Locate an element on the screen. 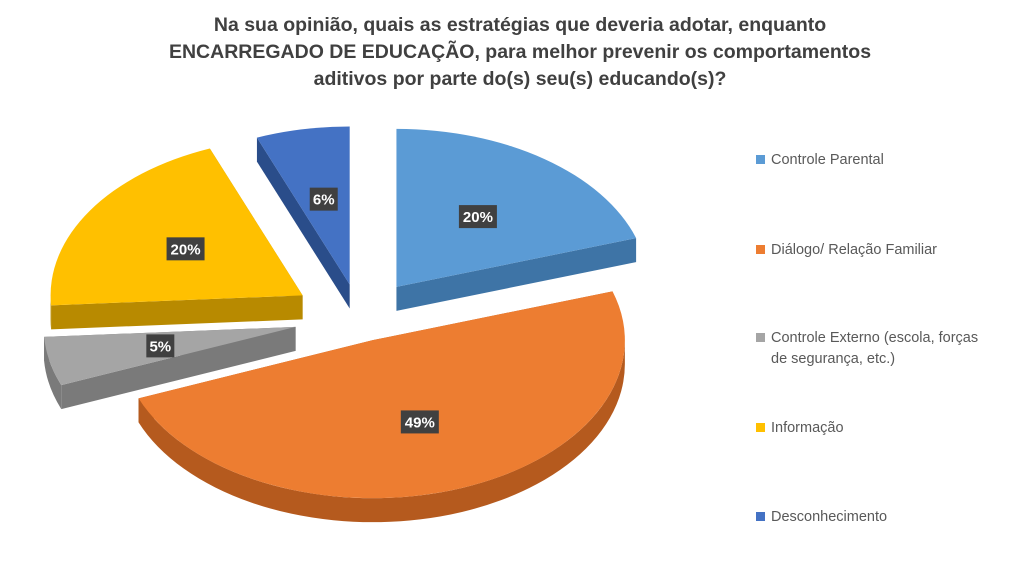 Image resolution: width=1024 pixels, height=576 pixels. pie-slice-informacao is located at coordinates (176, 239).